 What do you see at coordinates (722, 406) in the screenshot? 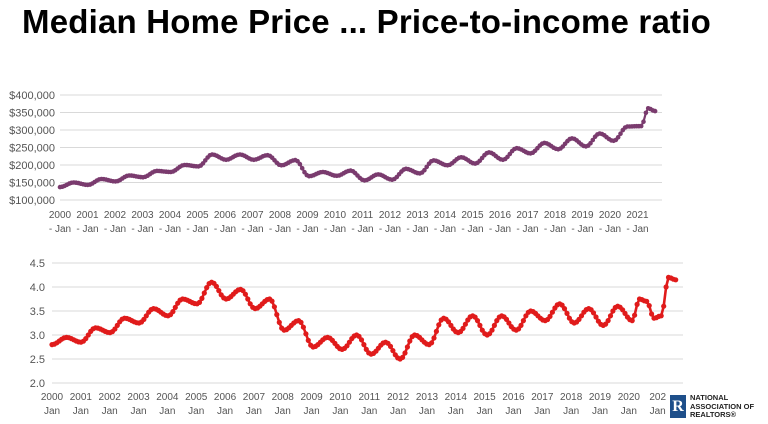
I see `logo-line-2: ASSOCIATION OF` at bounding box center [722, 406].